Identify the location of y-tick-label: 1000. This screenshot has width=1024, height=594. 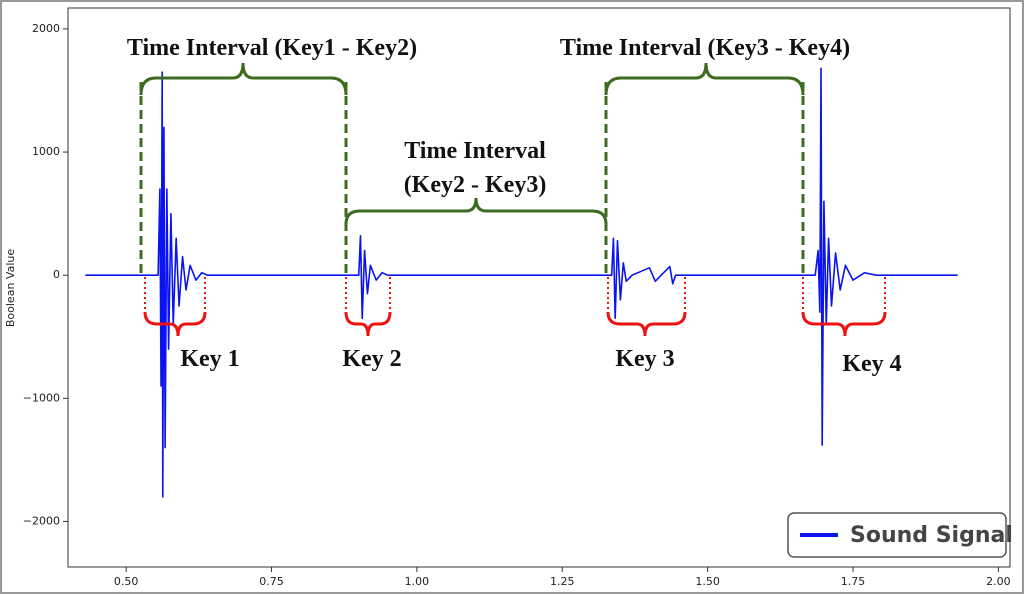
(46, 151).